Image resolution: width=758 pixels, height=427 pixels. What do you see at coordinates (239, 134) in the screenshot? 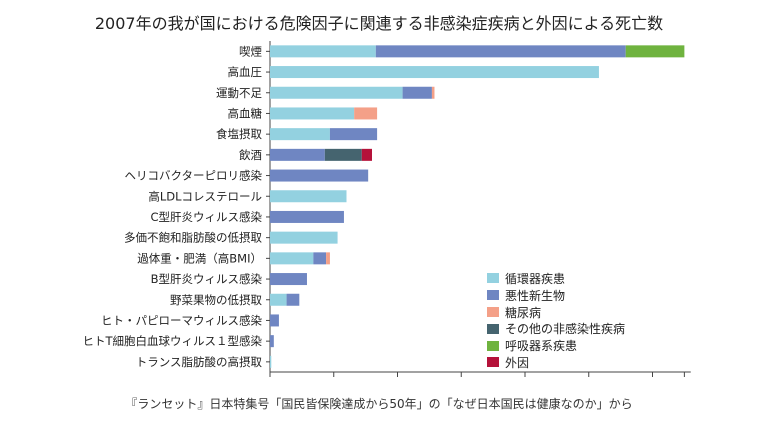
I see `category-label-4: 食塩摂取` at bounding box center [239, 134].